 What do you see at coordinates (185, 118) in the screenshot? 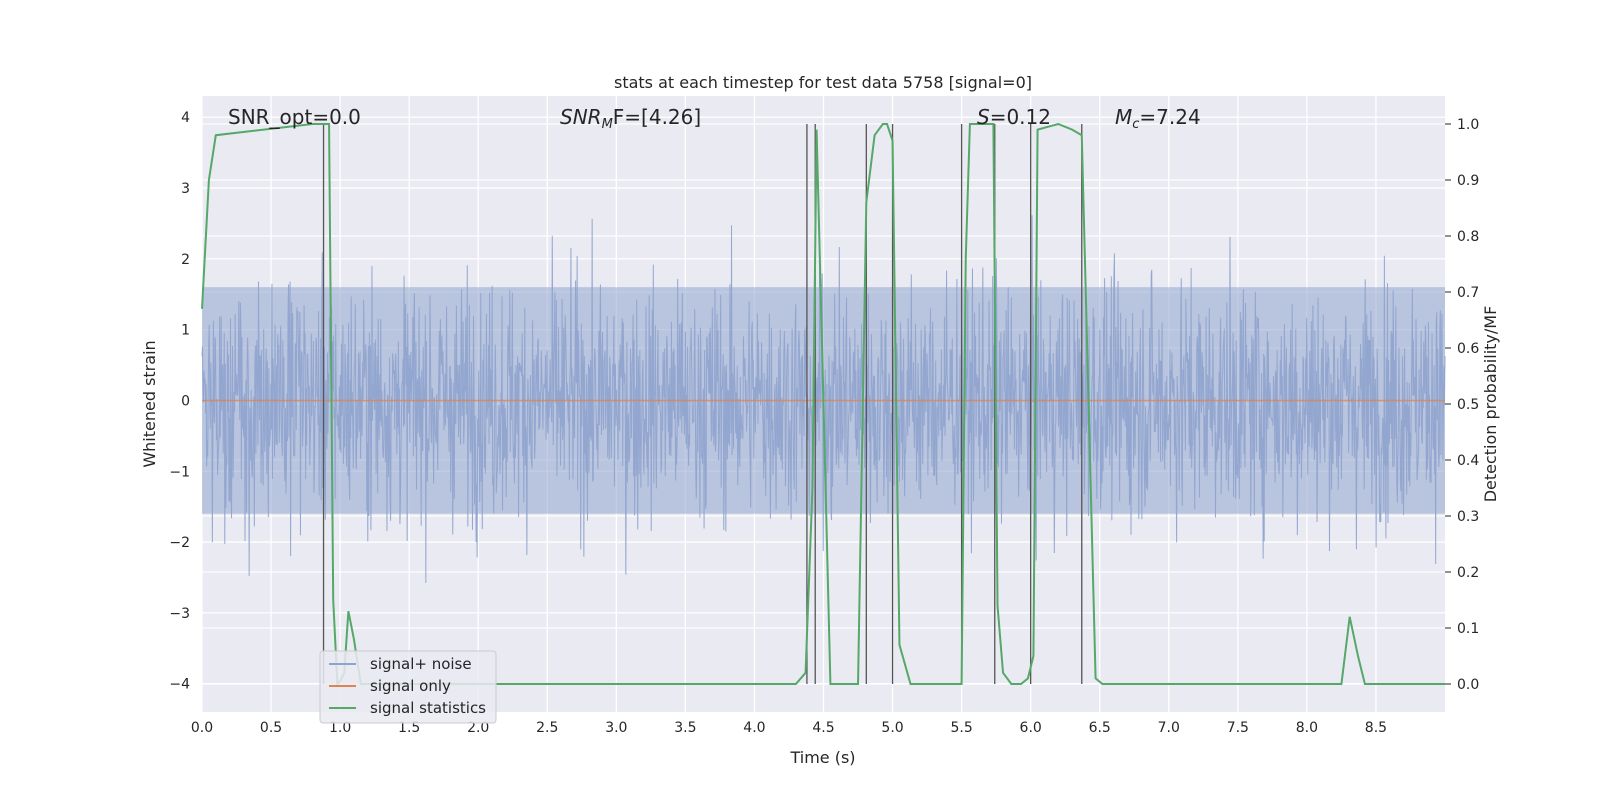
I see `y-left-tick-label: 4` at bounding box center [185, 118].